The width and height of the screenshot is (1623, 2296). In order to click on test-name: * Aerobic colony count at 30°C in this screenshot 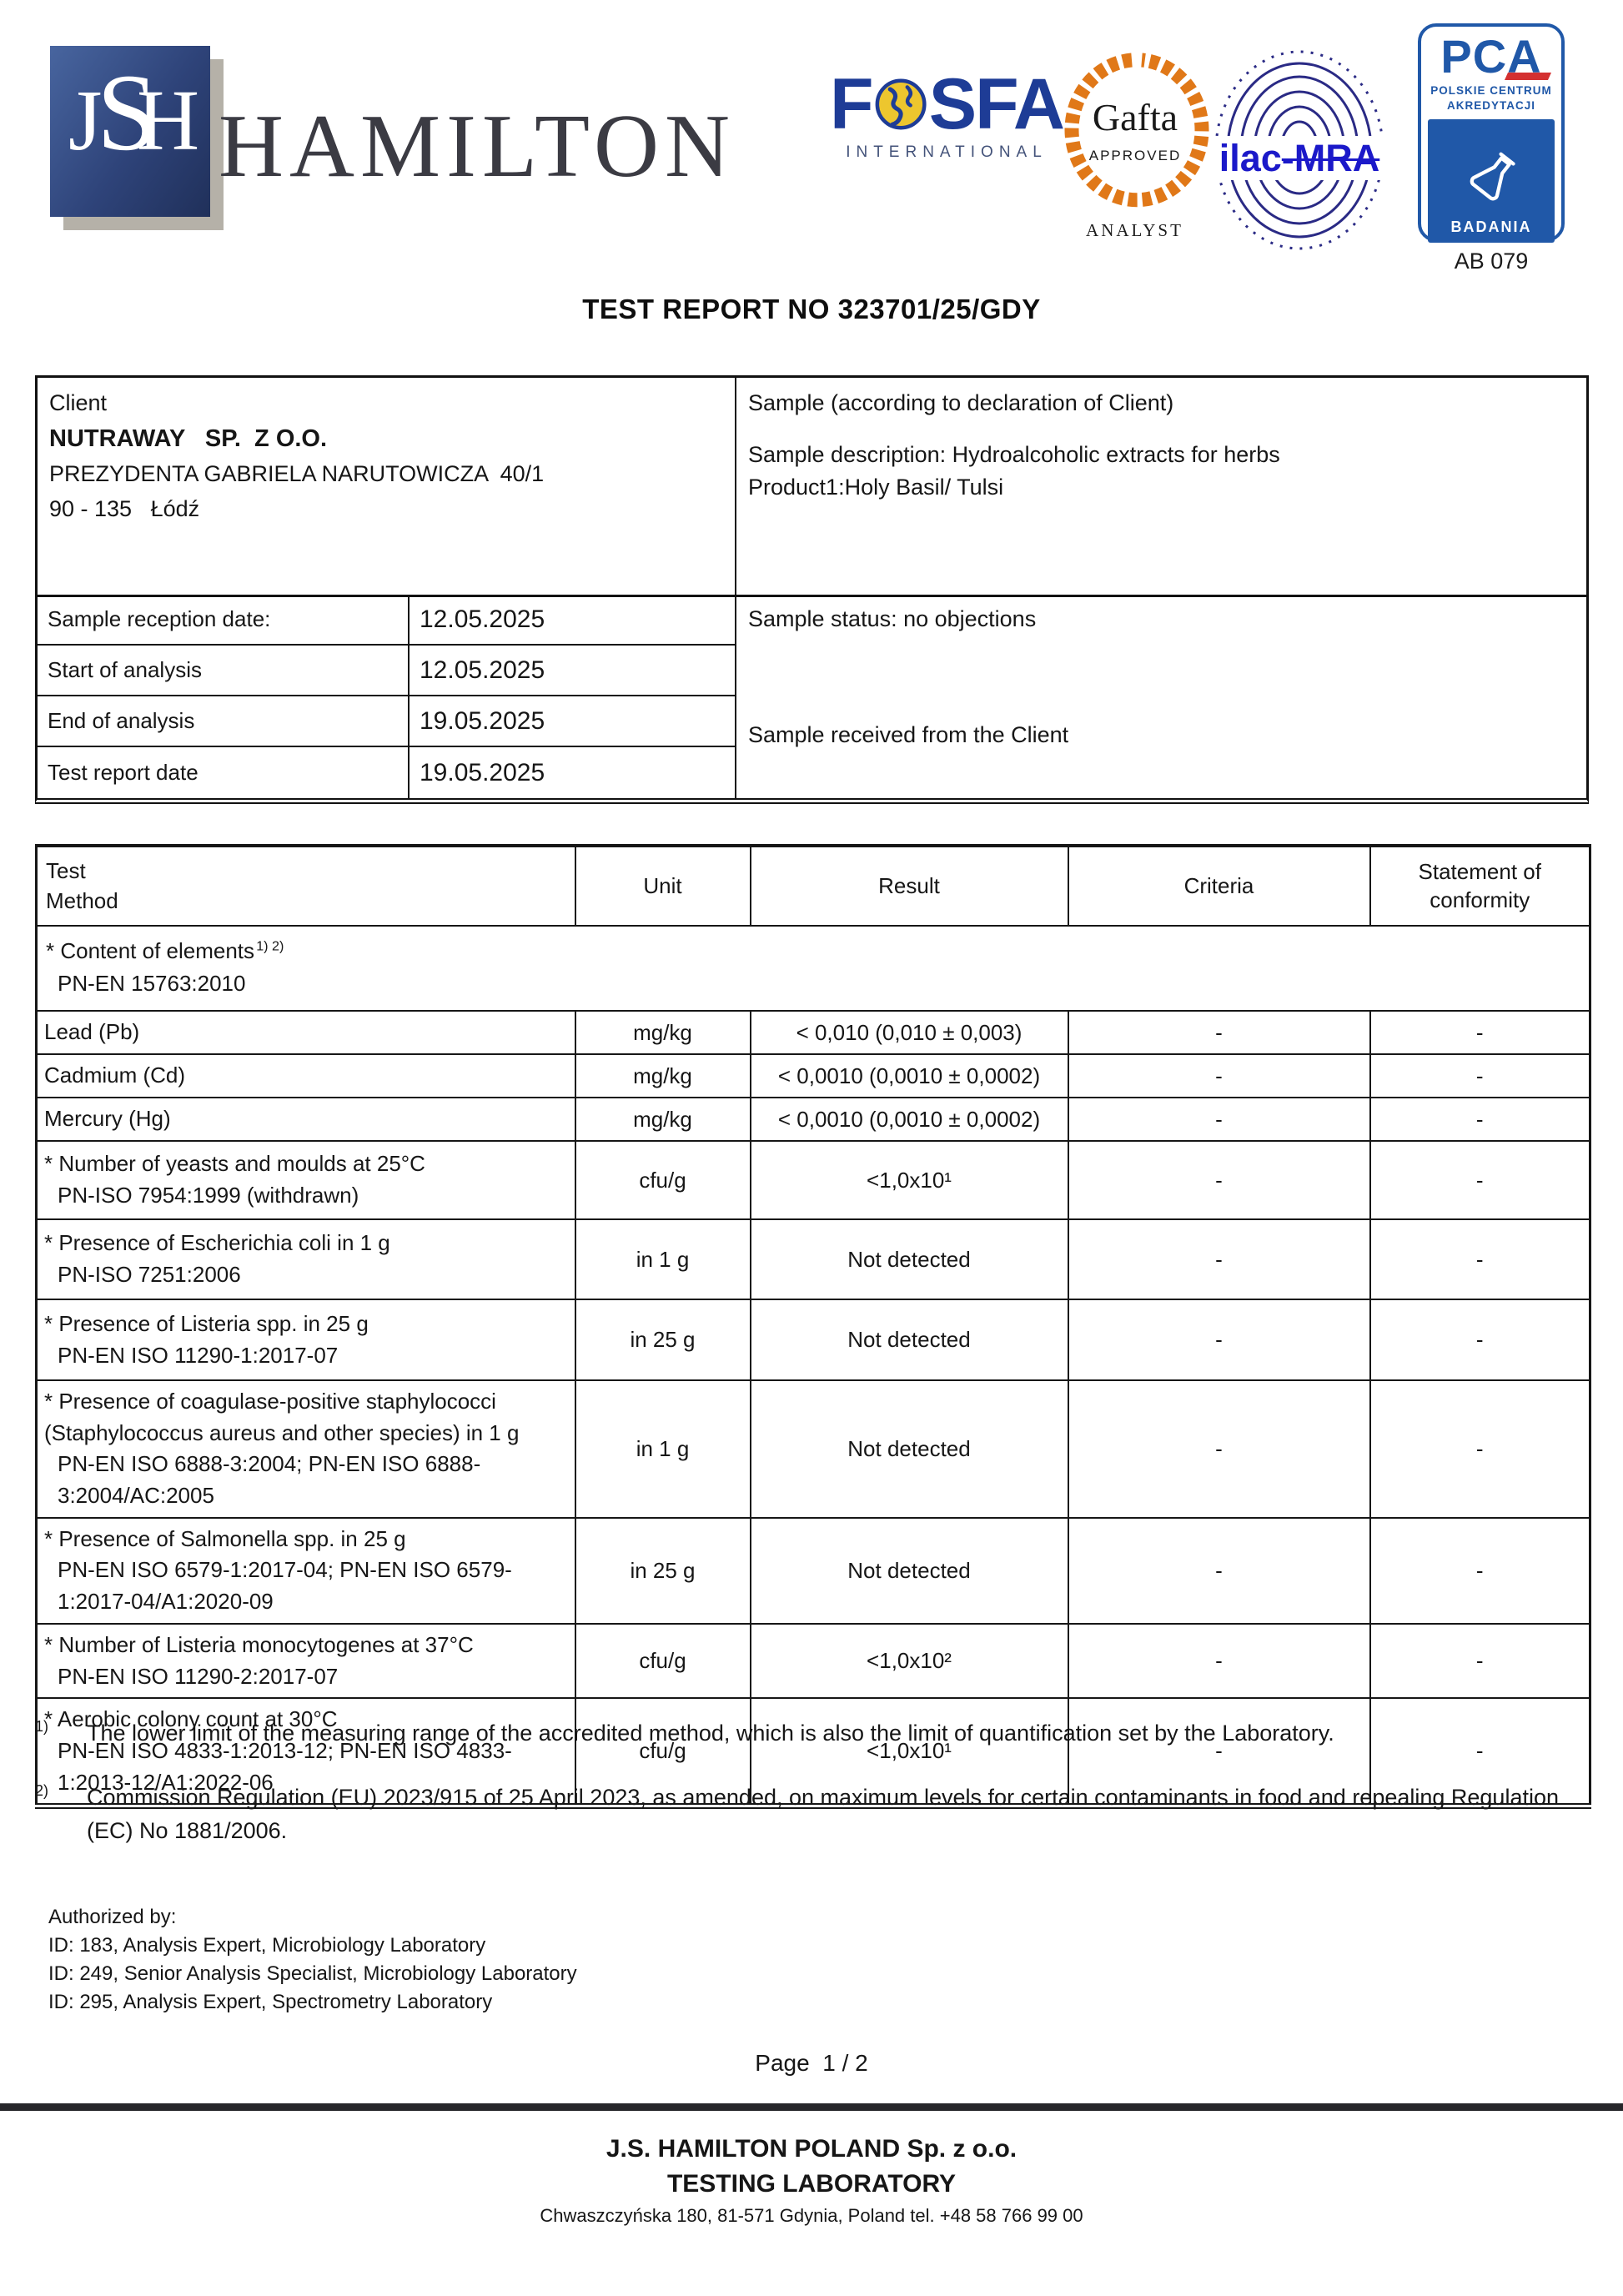, I will do `click(191, 1719)`.